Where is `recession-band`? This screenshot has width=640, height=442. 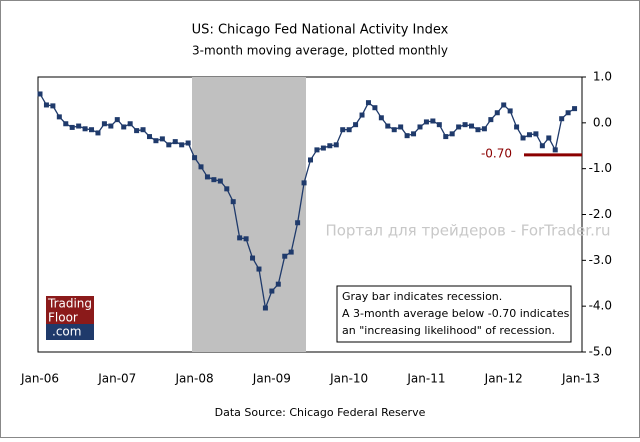
recession-band is located at coordinates (249, 214).